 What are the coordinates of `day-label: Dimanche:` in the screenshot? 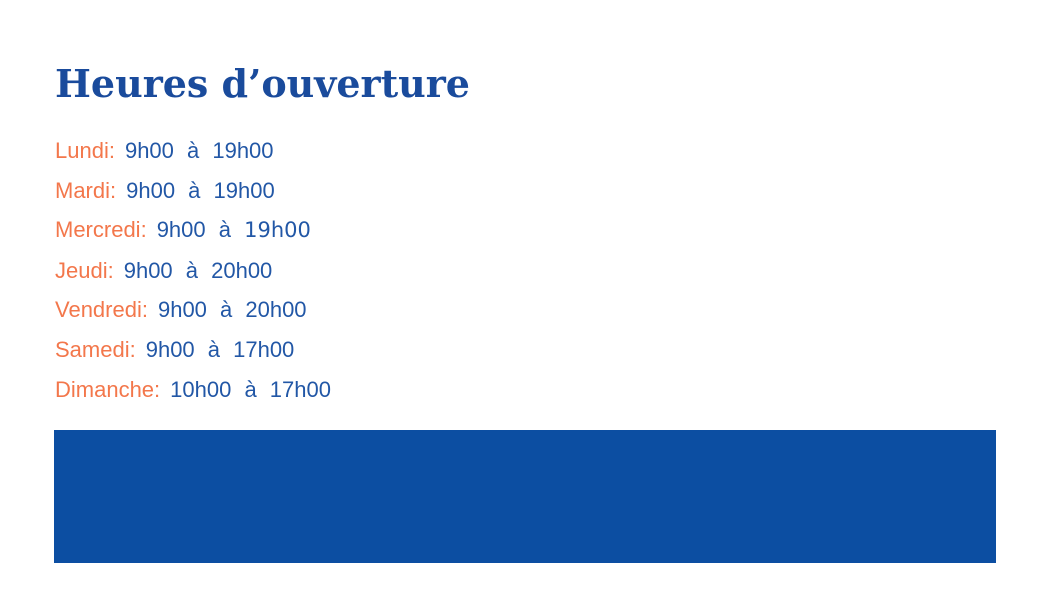 It's located at (108, 389).